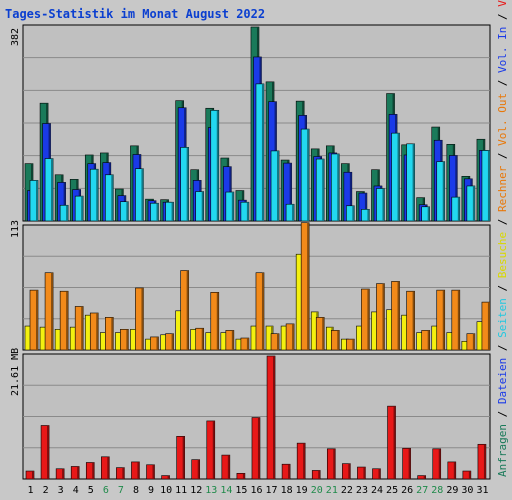 This screenshot has width=512, height=500. Describe the element at coordinates (46, 490) in the screenshot. I see `x-tick-label: 2` at that location.